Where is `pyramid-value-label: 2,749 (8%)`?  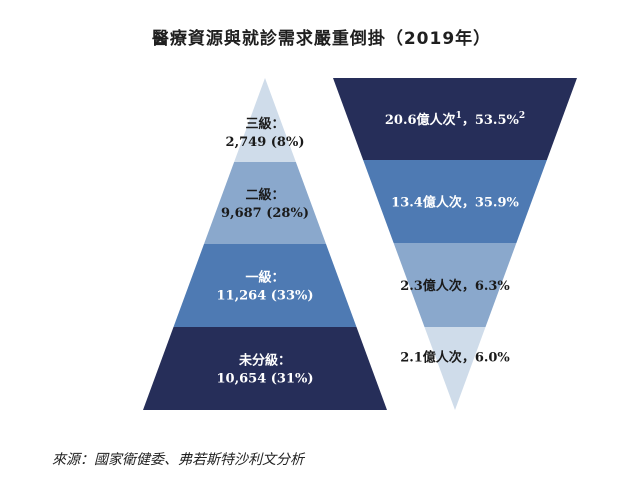 pyramid-value-label: 2,749 (8%) is located at coordinates (265, 142).